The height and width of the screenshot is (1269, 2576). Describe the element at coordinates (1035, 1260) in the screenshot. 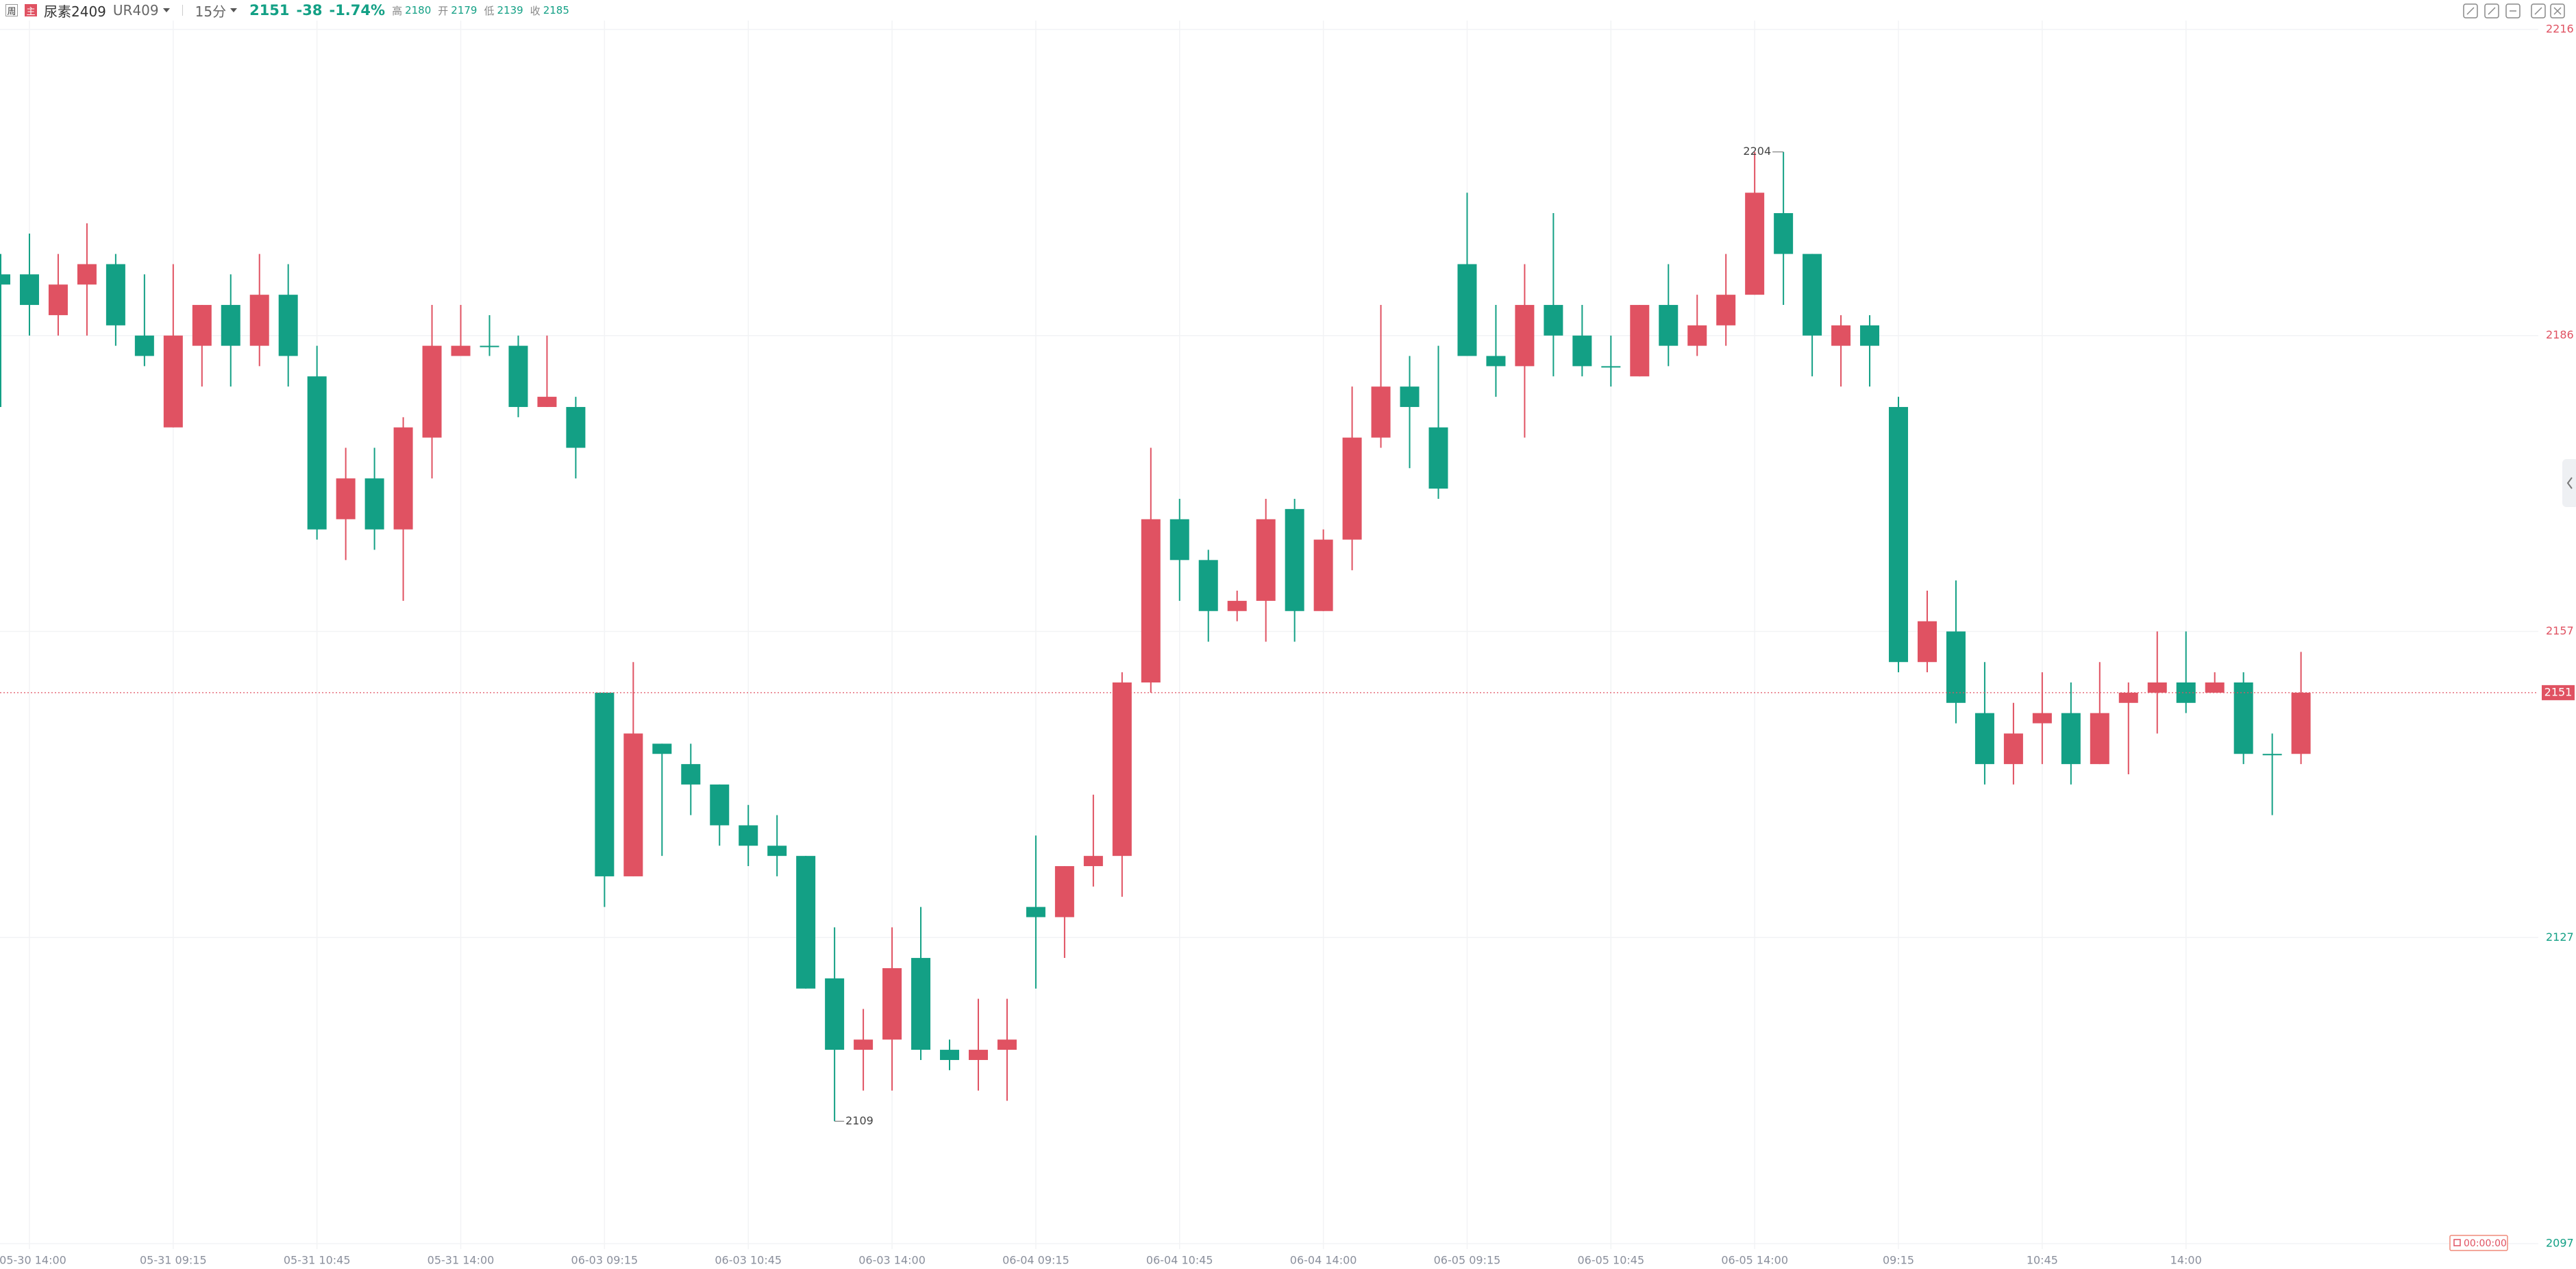

I see `x-tick-label: 06-04 09:15` at that location.